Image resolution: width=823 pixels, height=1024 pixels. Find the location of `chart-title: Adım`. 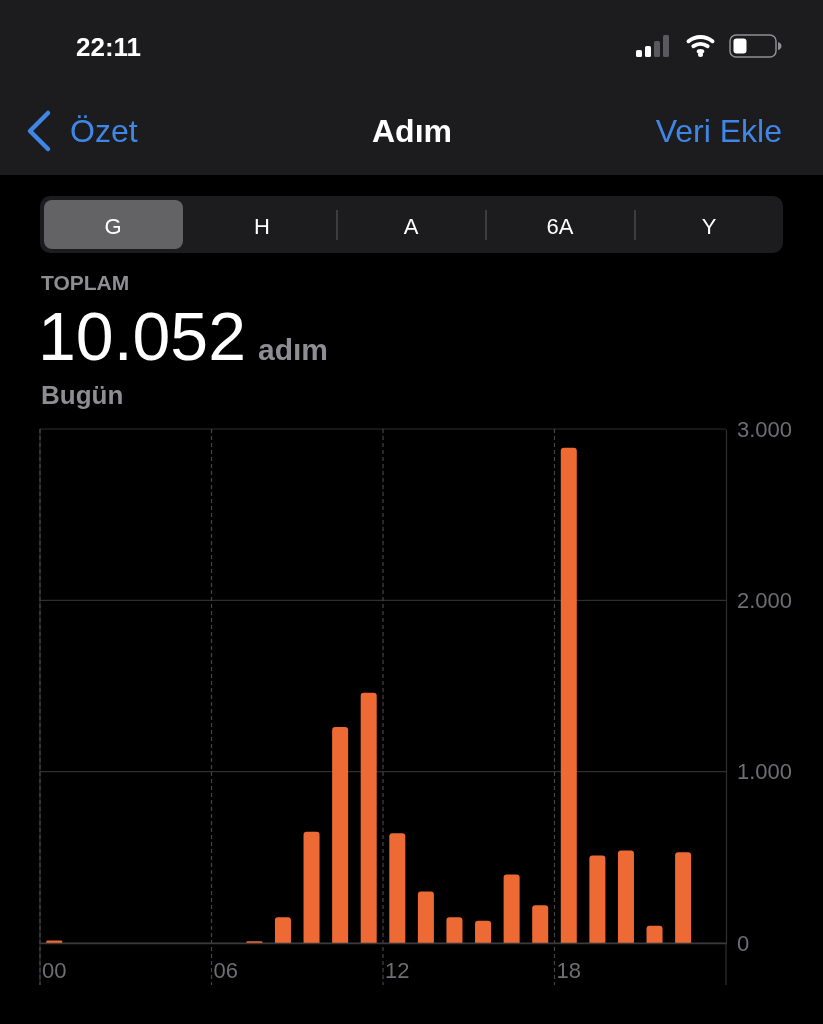

chart-title: Adım is located at coordinates (412, 131).